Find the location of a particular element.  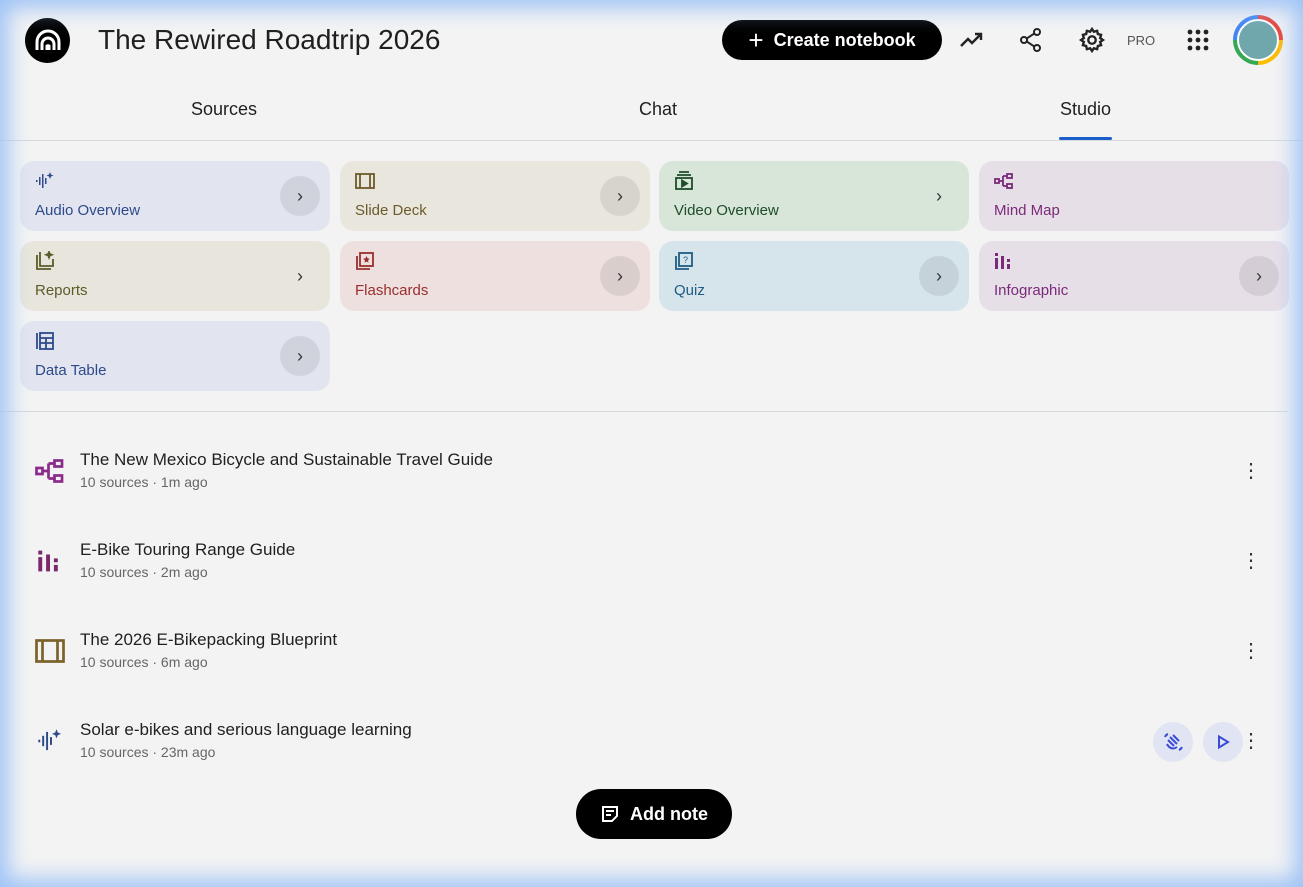

note-meta: 10 sources · 2m ago is located at coordinates (144, 572).